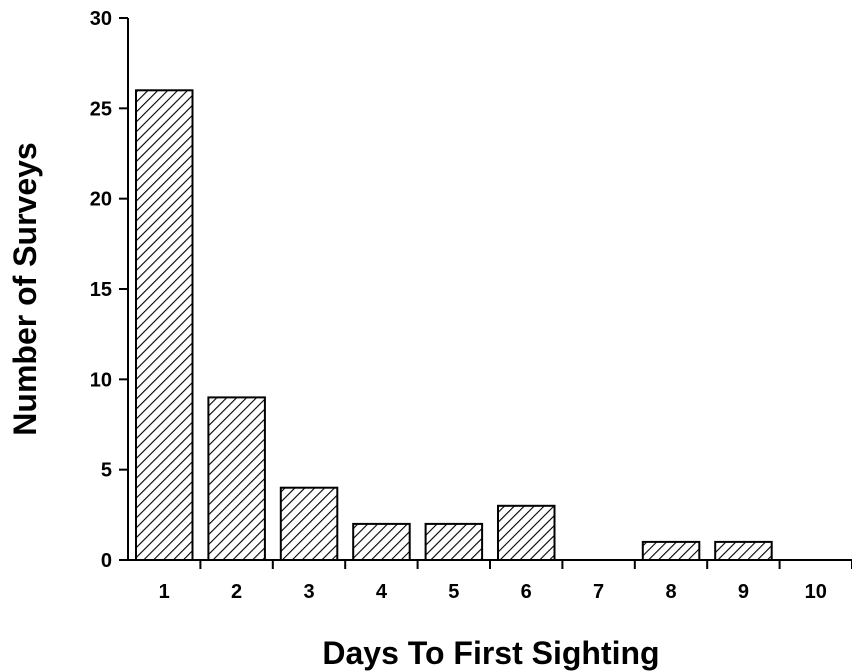  Describe the element at coordinates (164, 592) in the screenshot. I see `x-tick-label: 1` at that location.